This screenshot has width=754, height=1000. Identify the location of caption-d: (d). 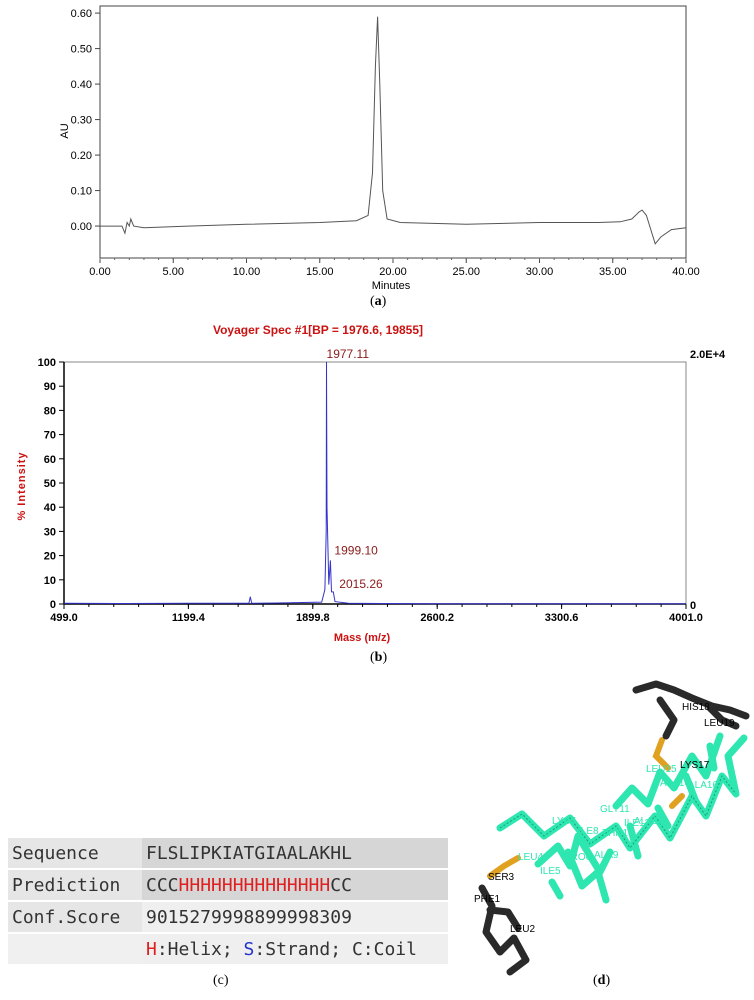
(602, 980).